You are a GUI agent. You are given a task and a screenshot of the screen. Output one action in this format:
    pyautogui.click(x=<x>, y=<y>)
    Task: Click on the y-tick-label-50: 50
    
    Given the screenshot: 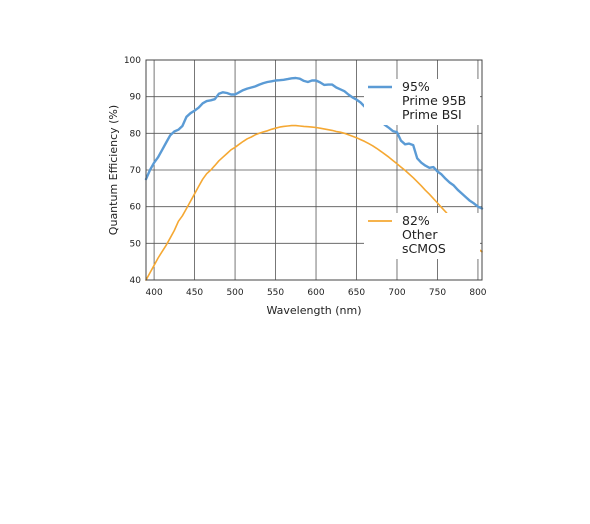 What is the action you would take?
    pyautogui.click(x=136, y=244)
    